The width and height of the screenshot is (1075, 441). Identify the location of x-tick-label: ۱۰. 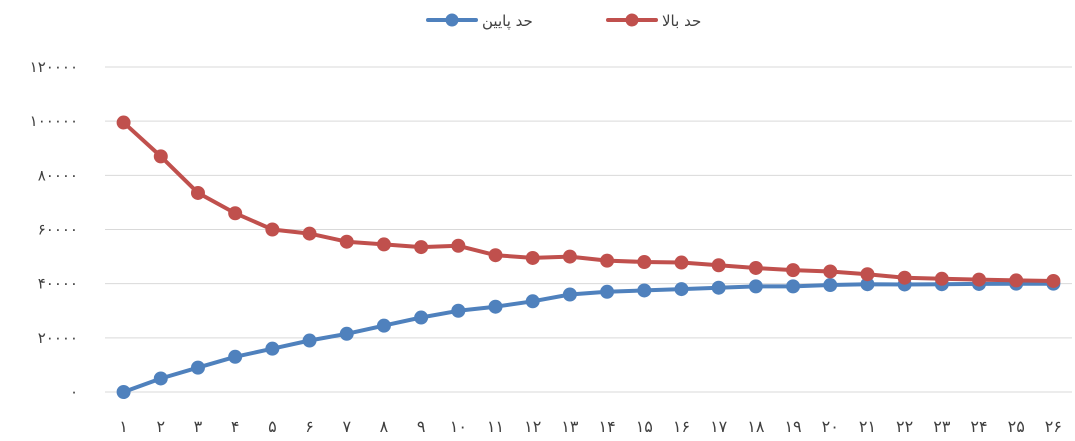
(458, 426).